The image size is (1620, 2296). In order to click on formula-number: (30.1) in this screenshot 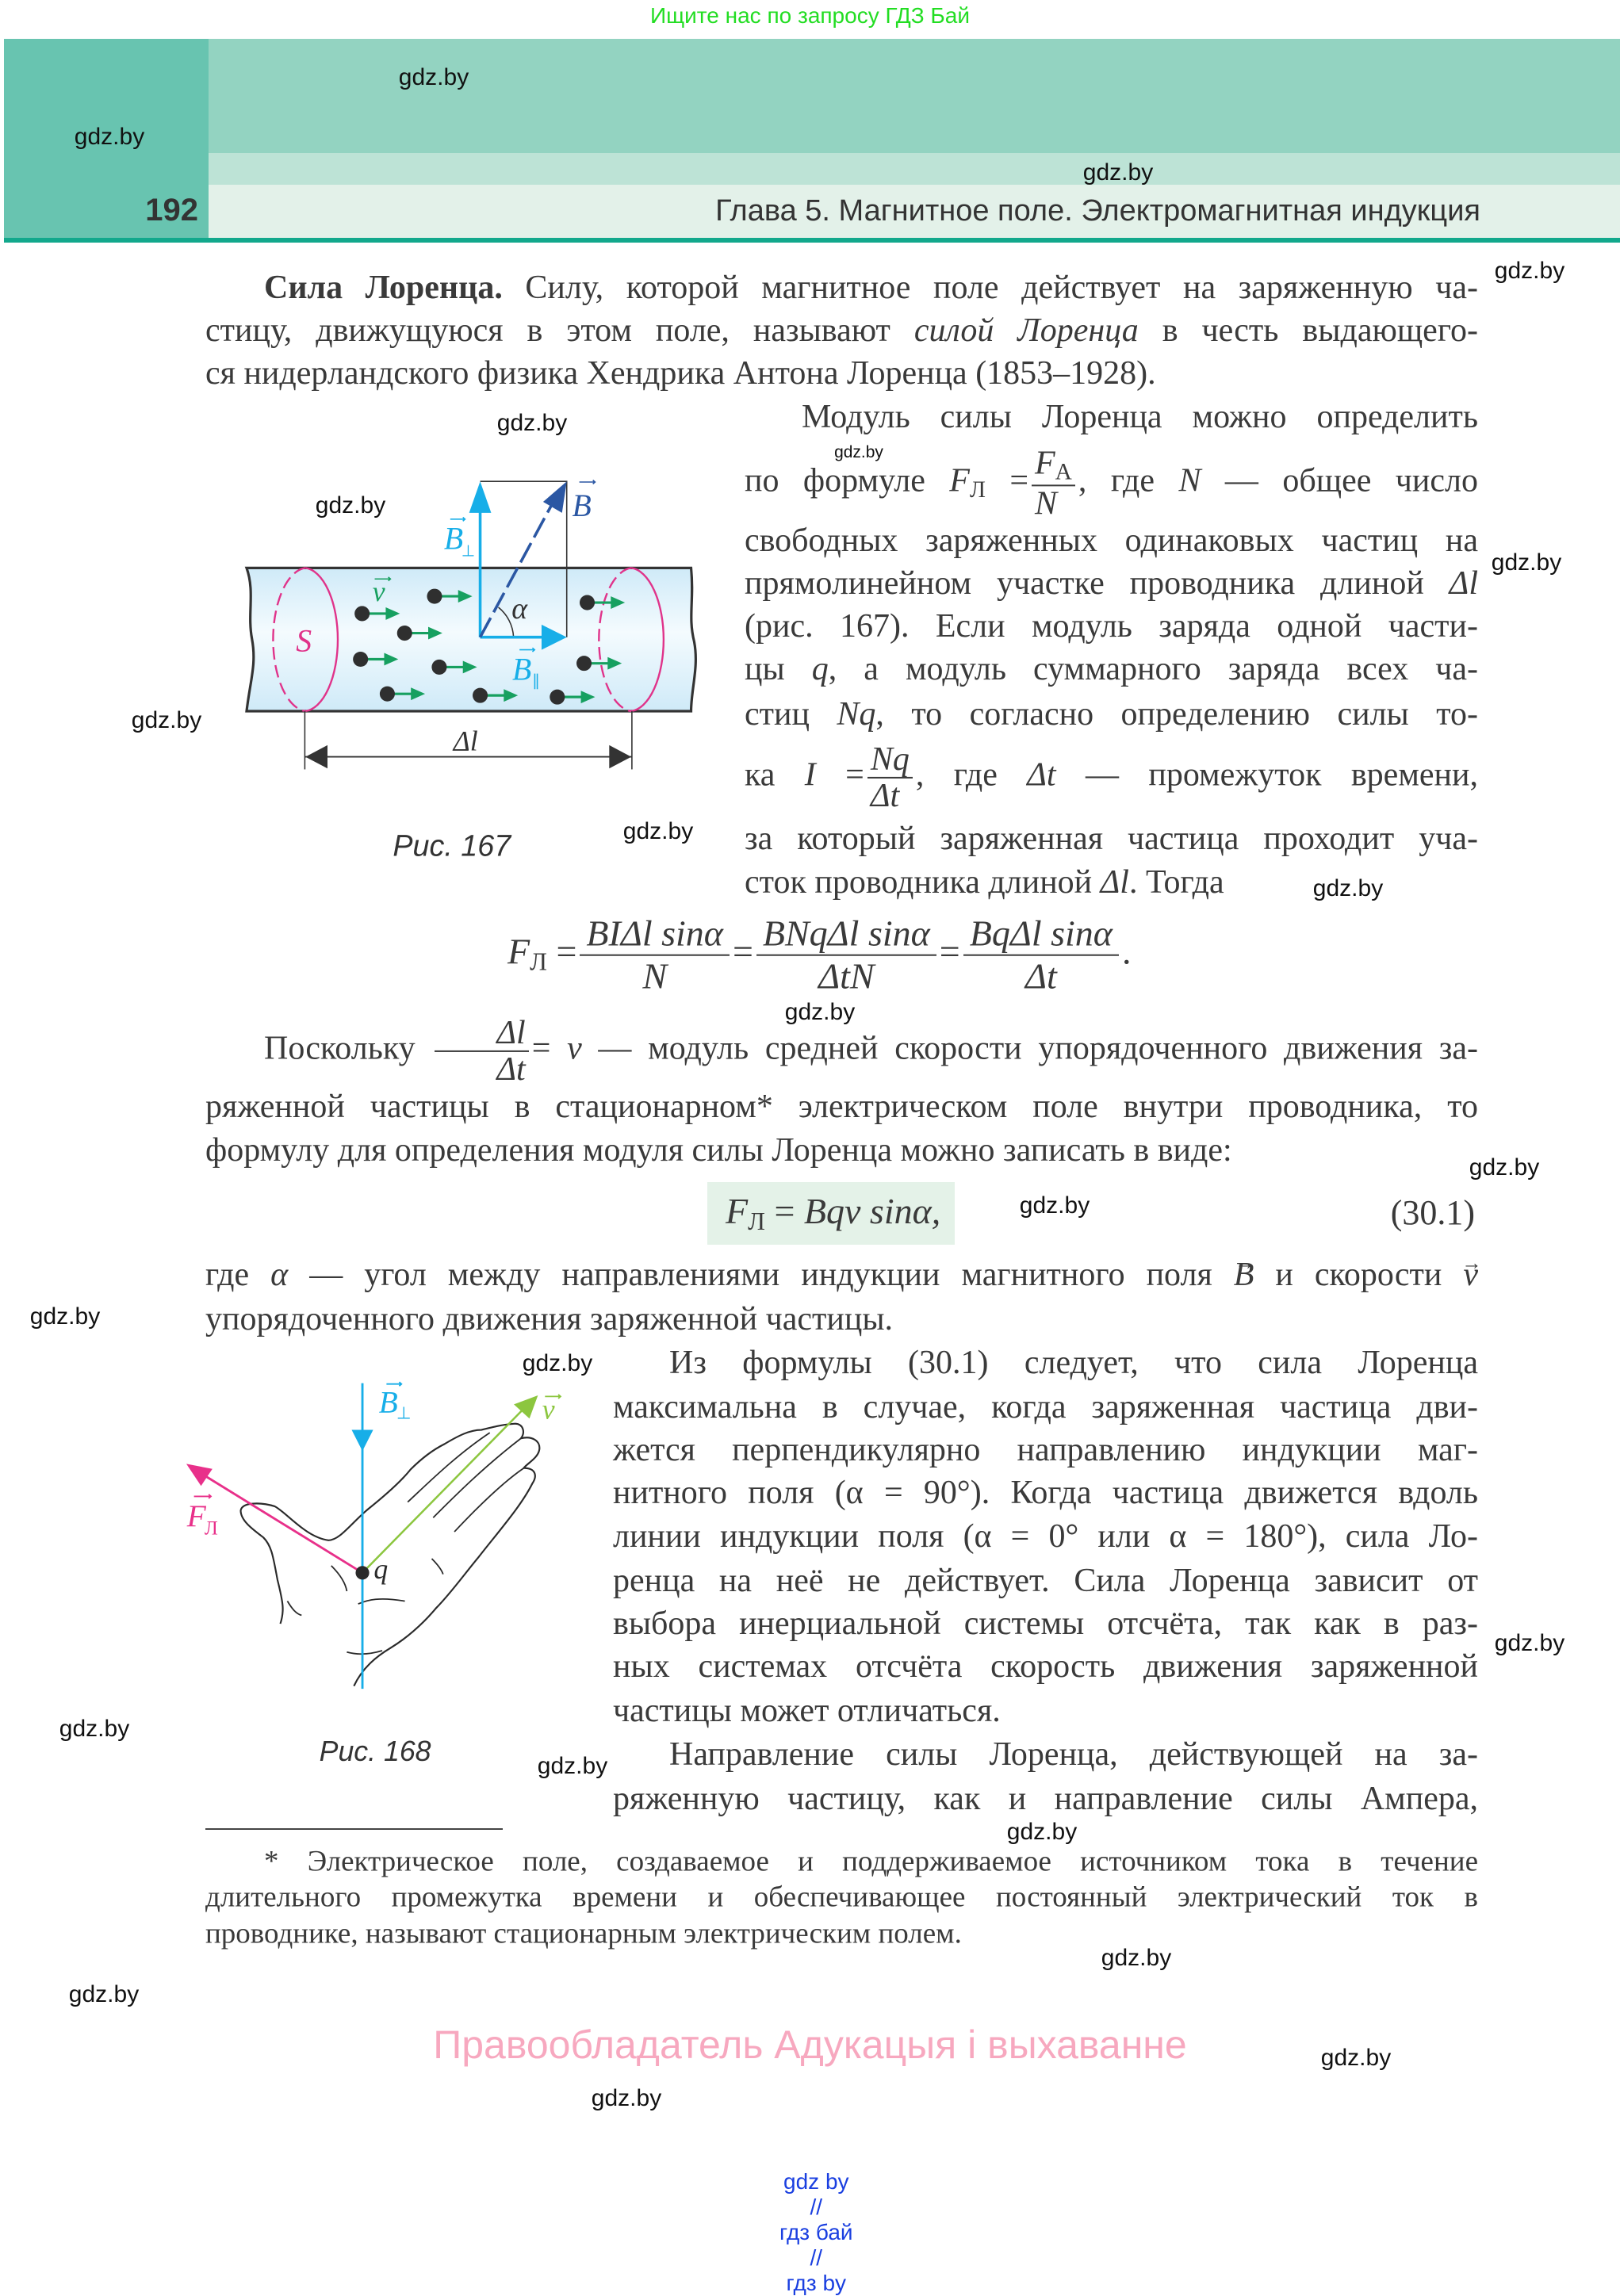, I will do `click(1432, 1213)`.